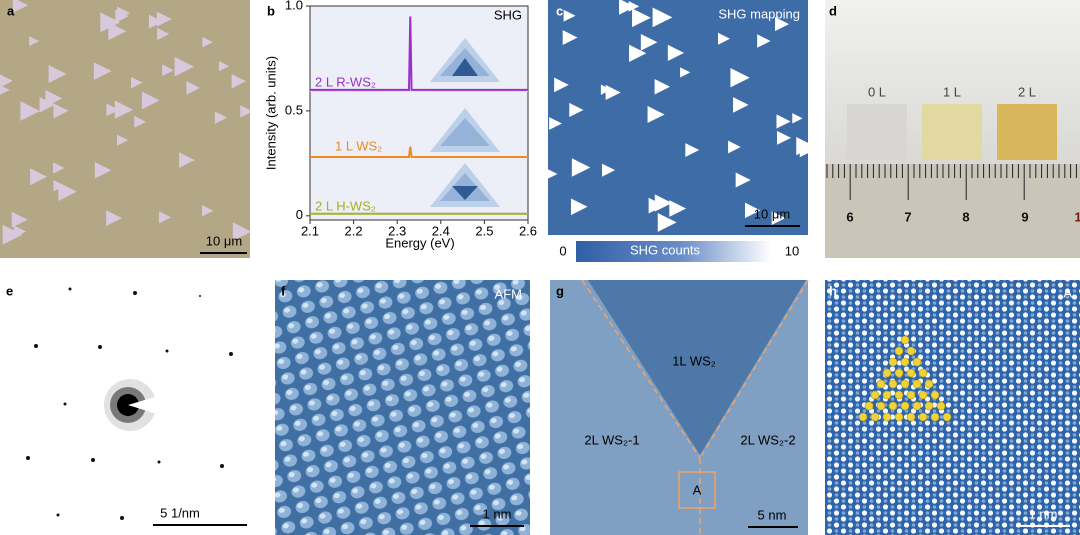 This screenshot has height=535, width=1080. I want to click on flakes, so click(125, 122).